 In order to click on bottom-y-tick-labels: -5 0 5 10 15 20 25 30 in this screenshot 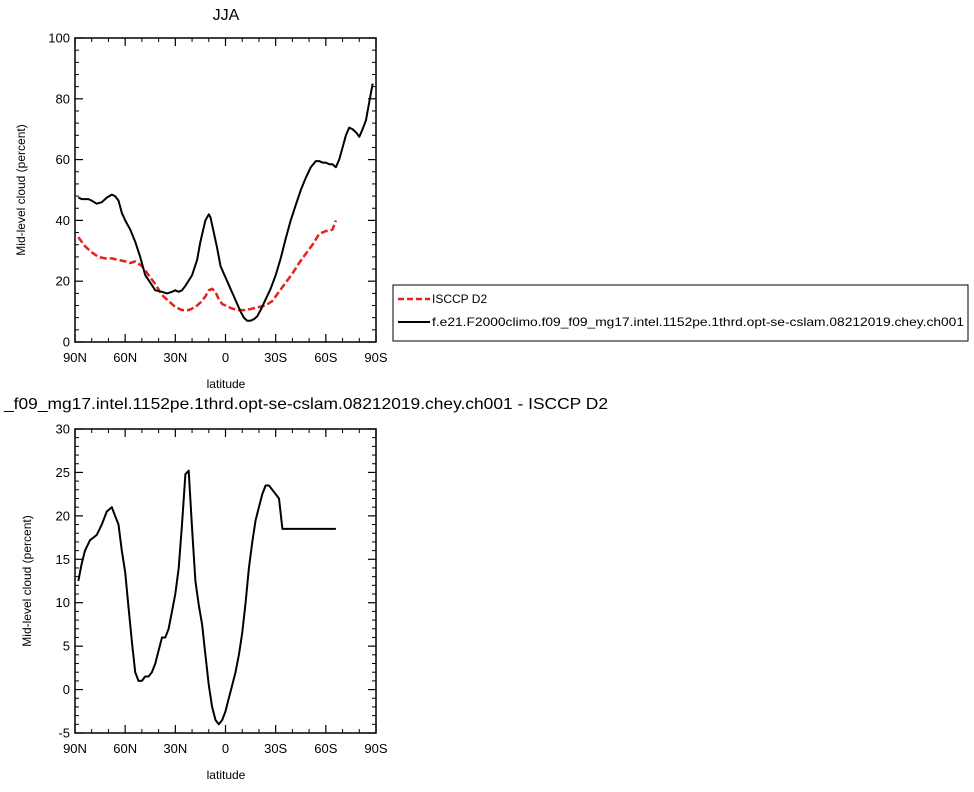, I will do `click(63, 581)`.